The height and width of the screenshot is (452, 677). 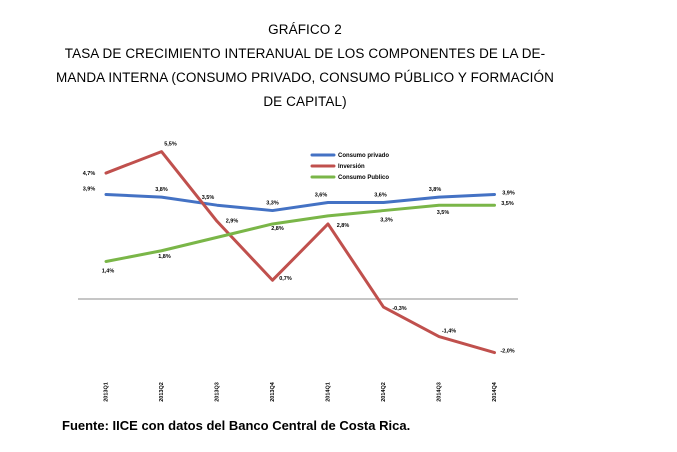 What do you see at coordinates (273, 391) in the screenshot?
I see `x-tick-label: 2013Q4` at bounding box center [273, 391].